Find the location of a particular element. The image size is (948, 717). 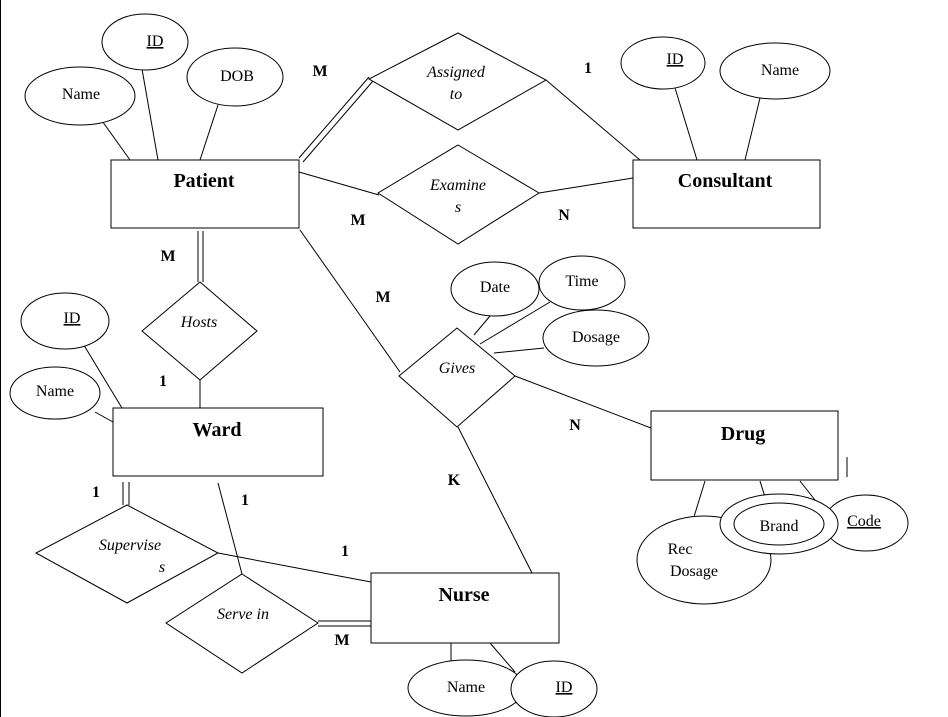

entity-drug-label: Drug is located at coordinates (743, 434).